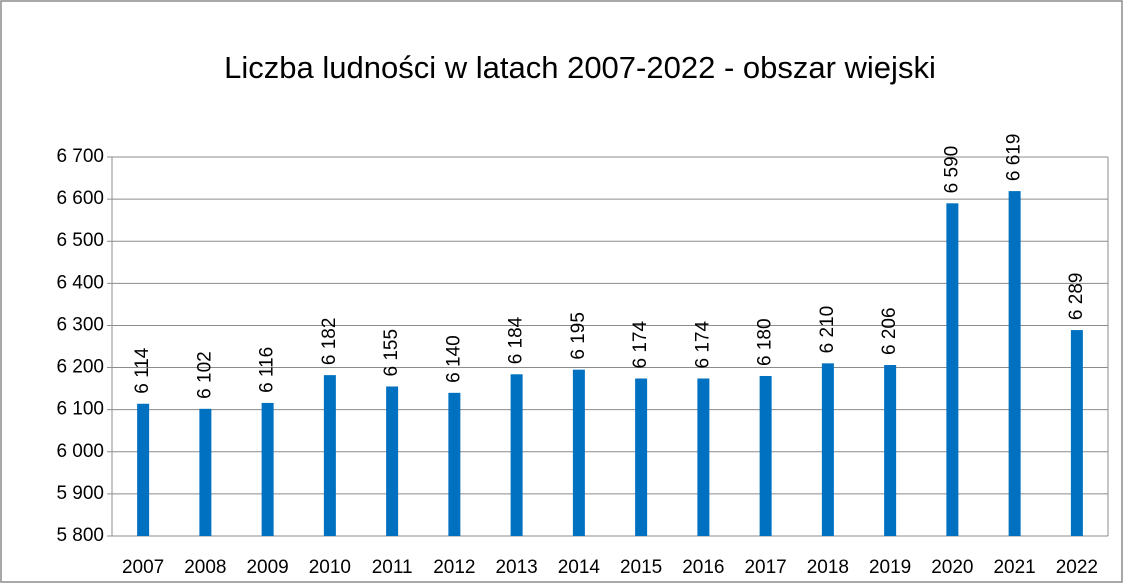  What do you see at coordinates (80, 493) in the screenshot?
I see `y-tick-label: 5 900` at bounding box center [80, 493].